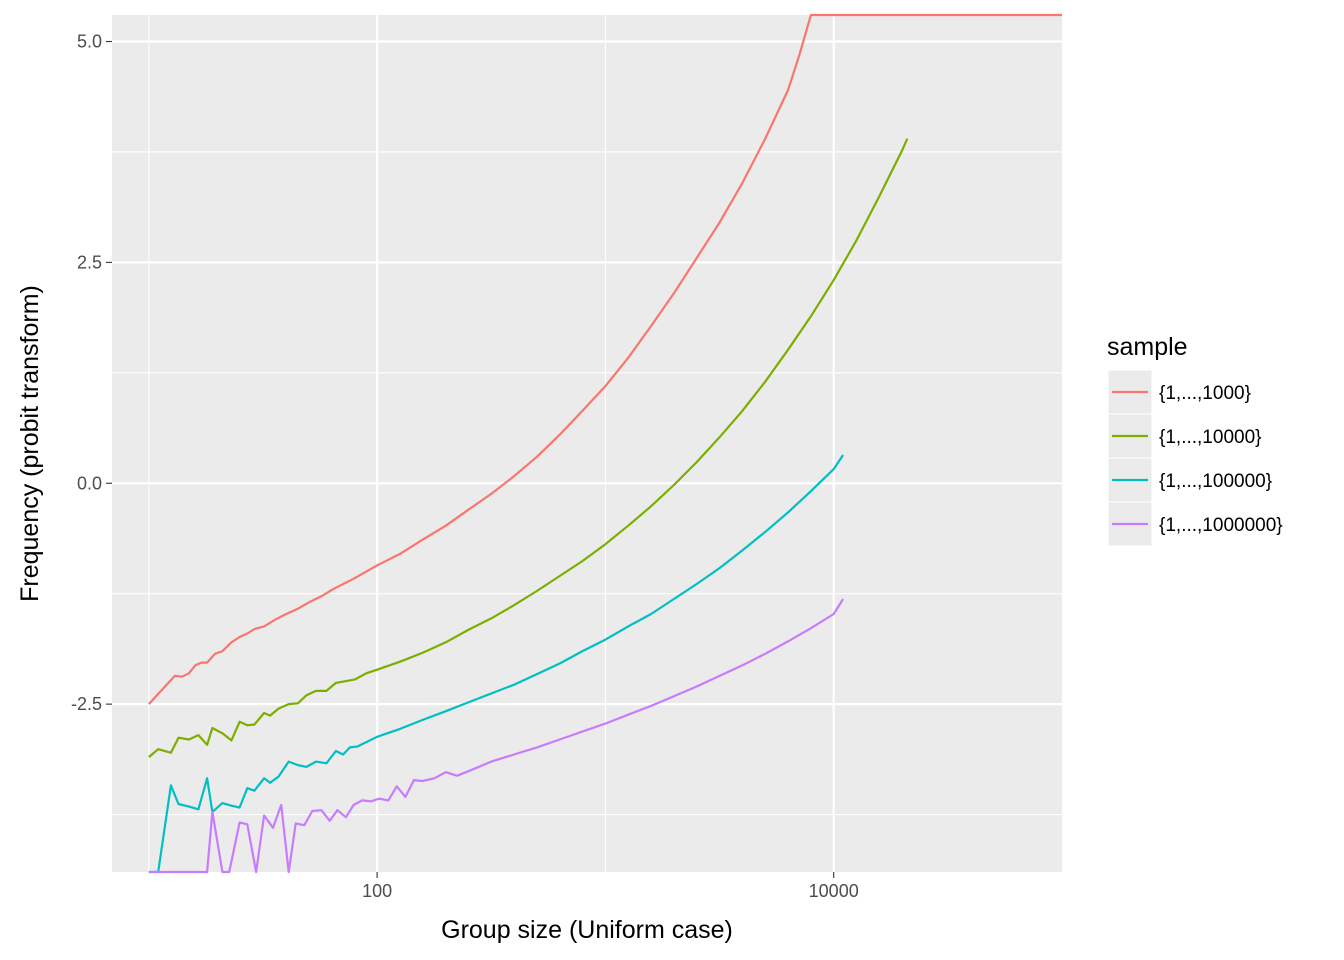  What do you see at coordinates (834, 891) in the screenshot?
I see `x-tick-label: 10000` at bounding box center [834, 891].